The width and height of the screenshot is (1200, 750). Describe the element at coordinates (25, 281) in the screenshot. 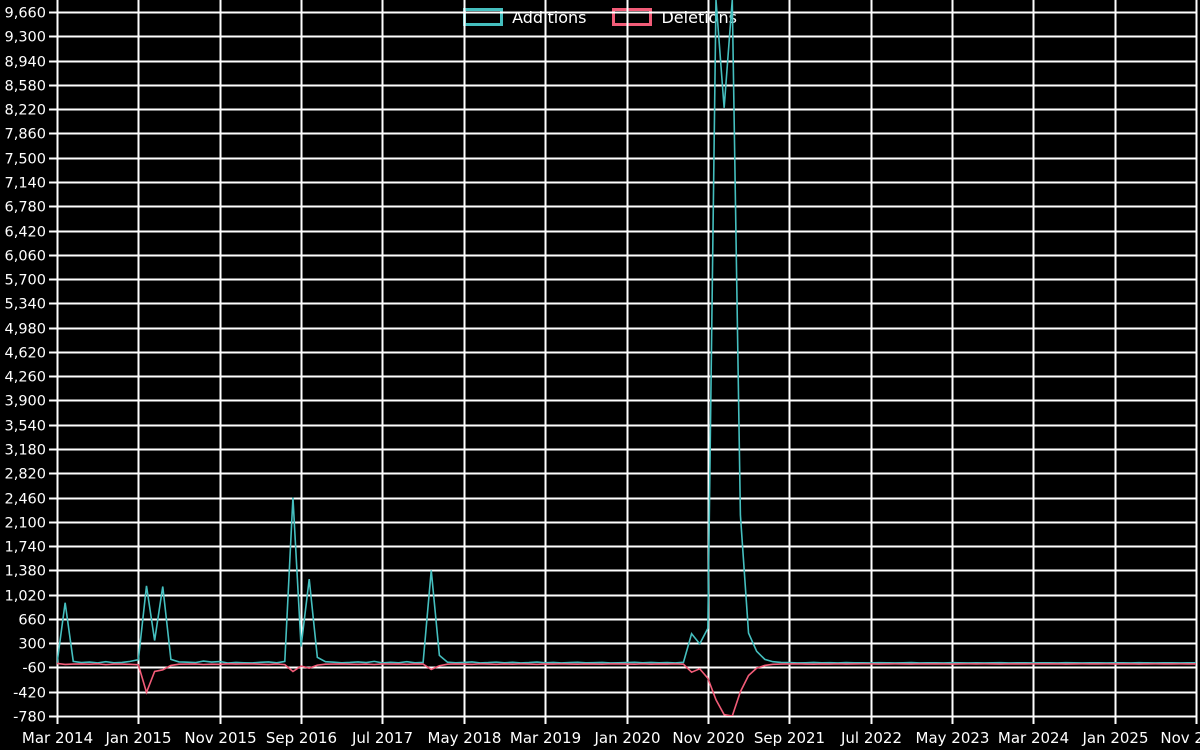

I see `y-axis-tick-label: 5,700` at that location.